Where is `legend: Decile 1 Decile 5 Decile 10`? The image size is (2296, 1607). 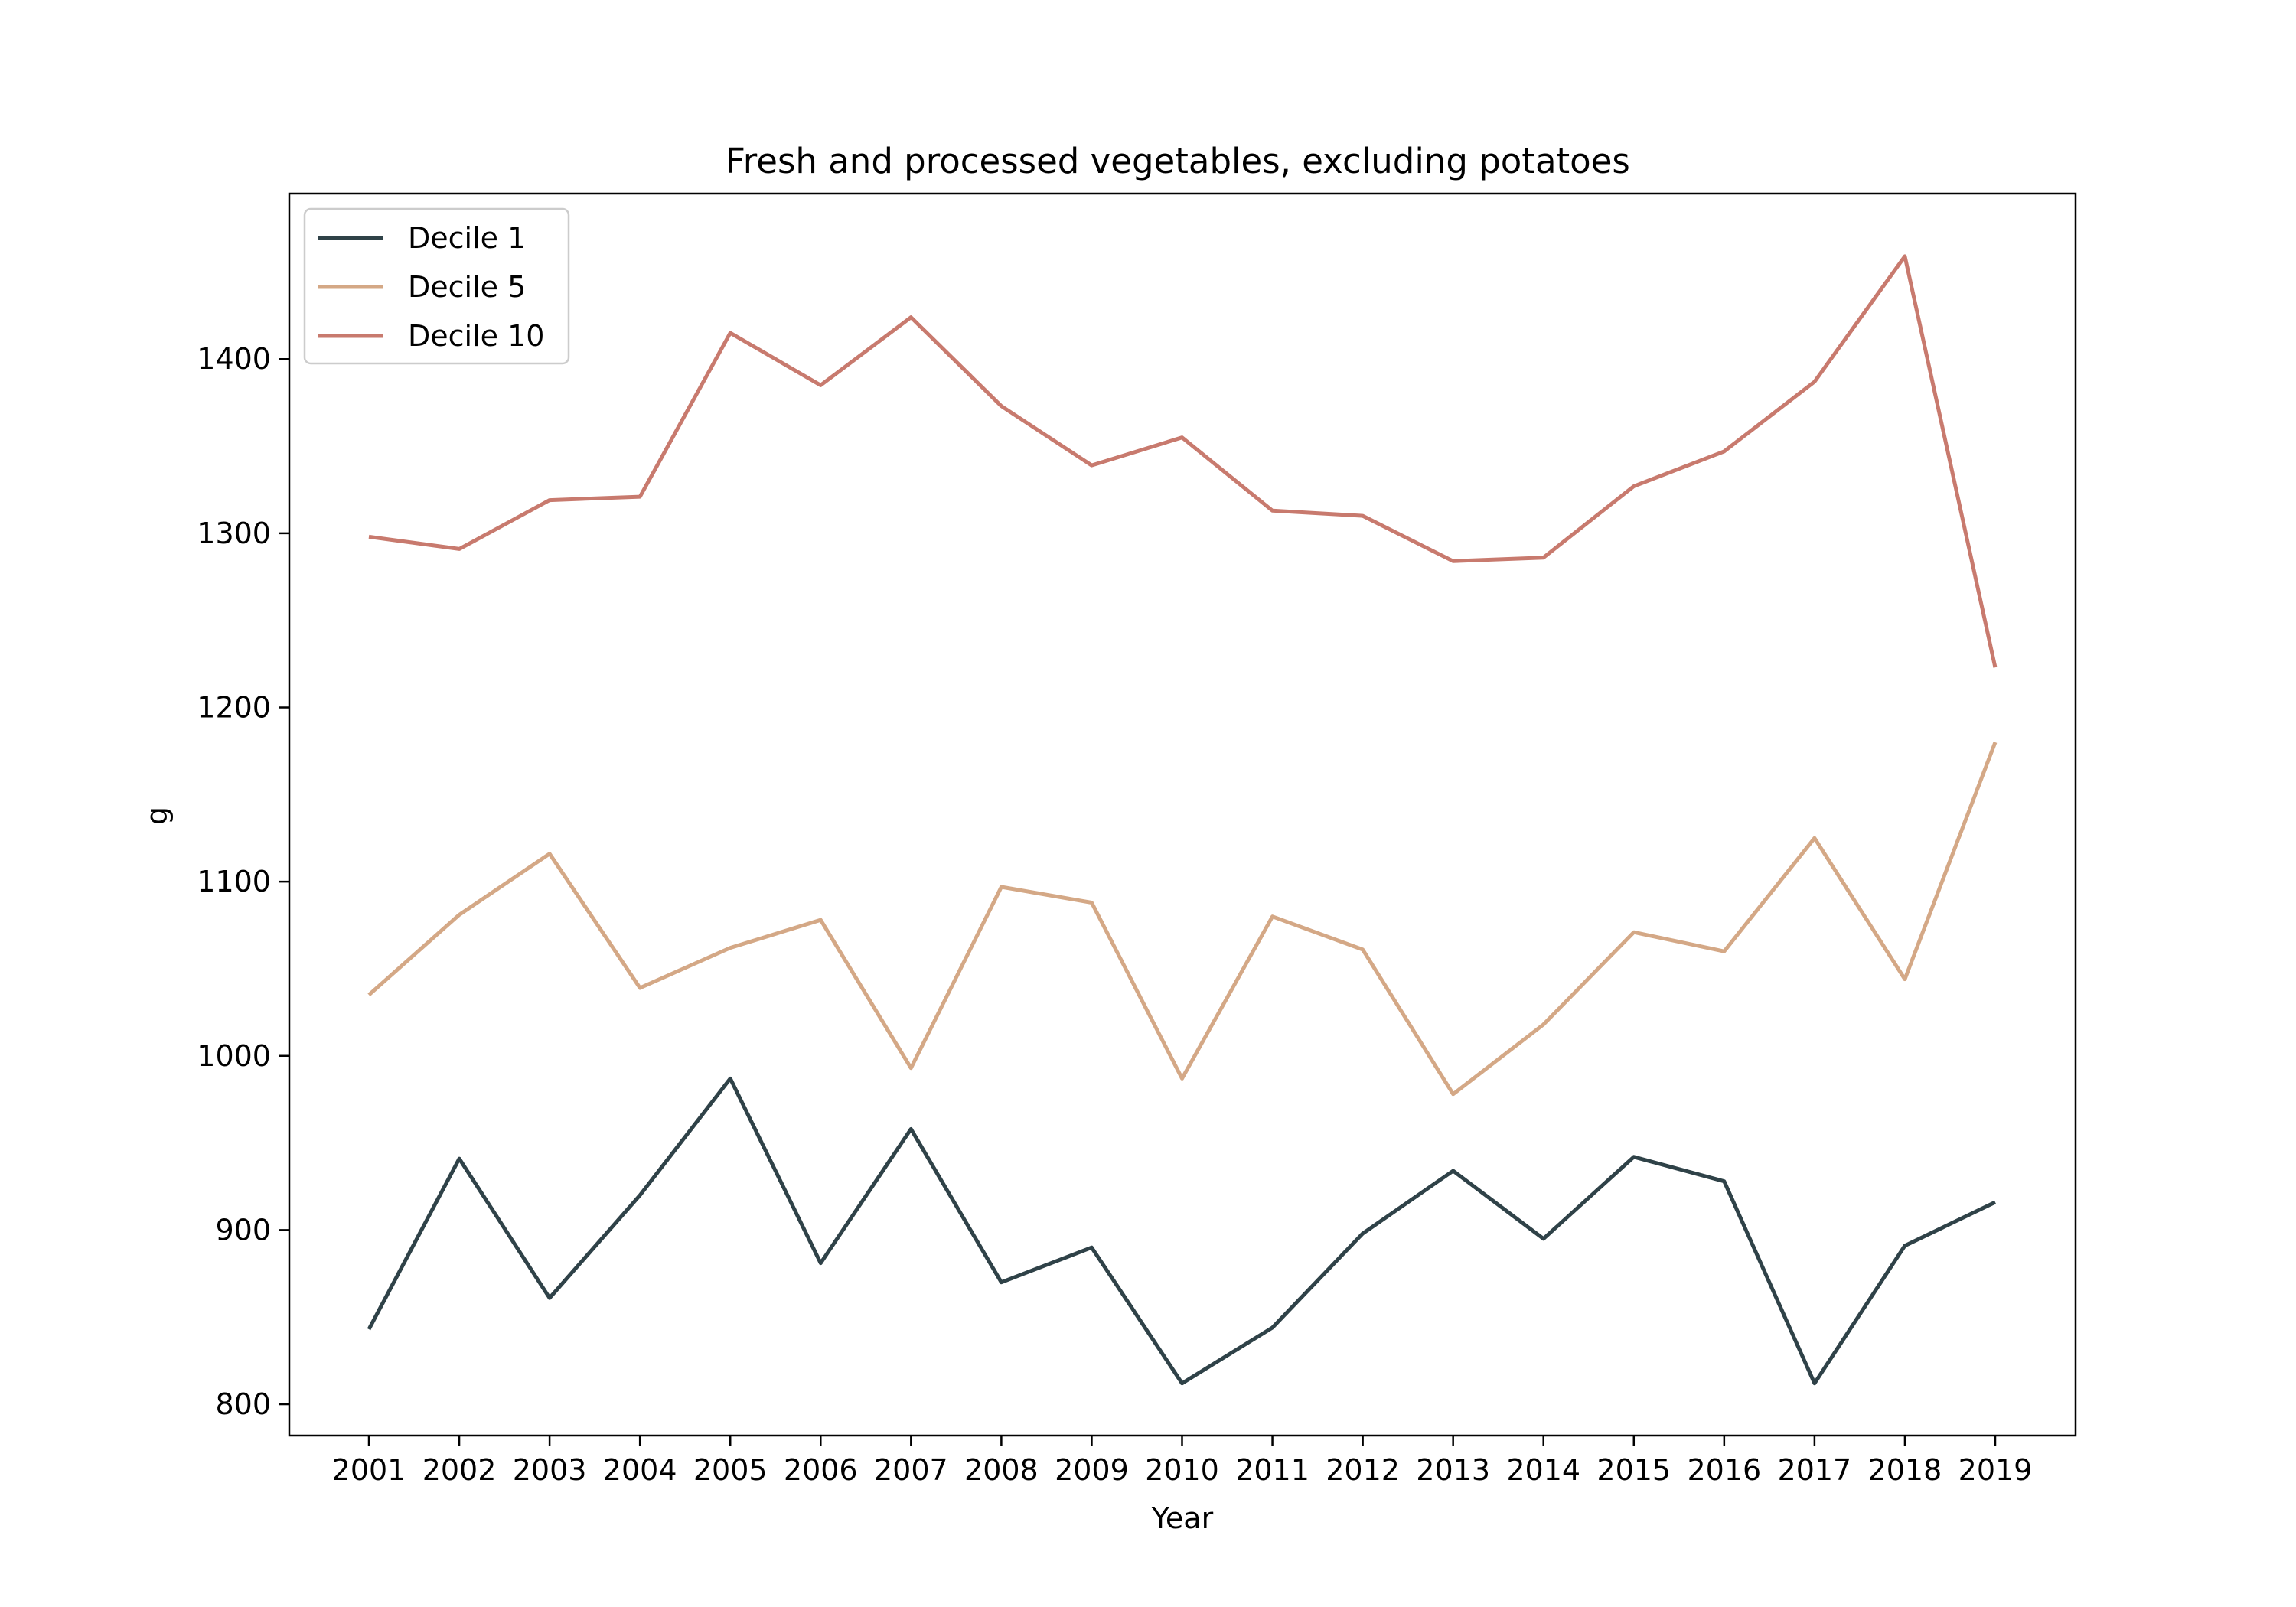
legend: Decile 1 Decile 5 Decile 10 is located at coordinates (436, 286).